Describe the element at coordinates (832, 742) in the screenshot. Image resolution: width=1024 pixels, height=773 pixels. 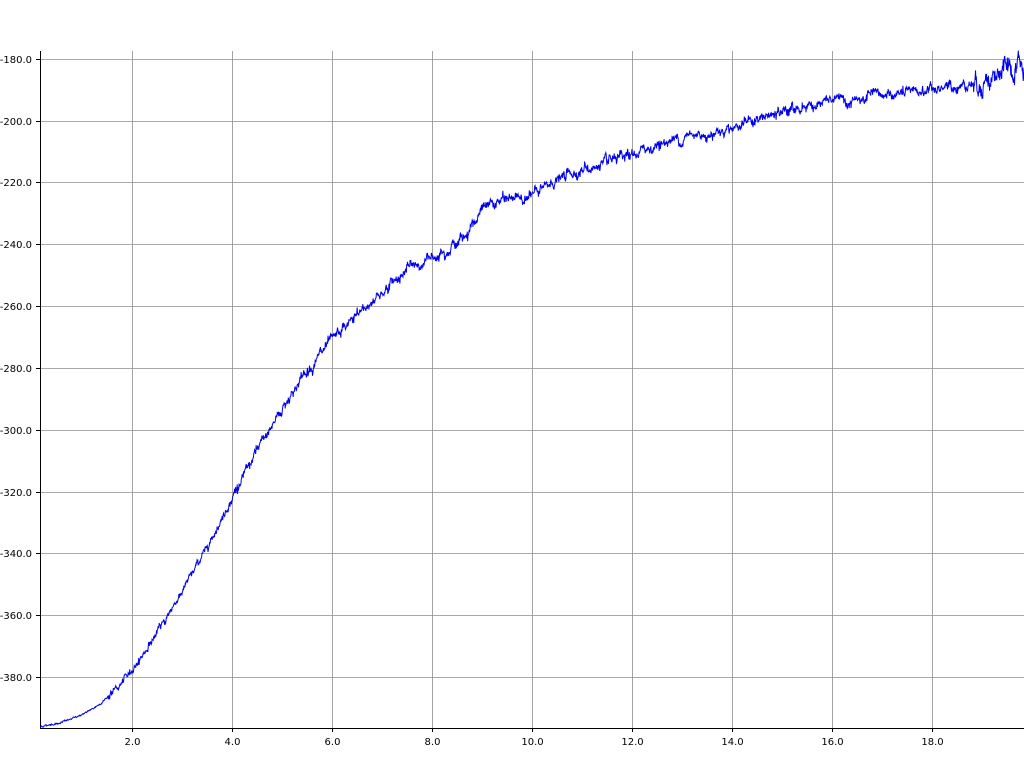
I see `x-tick-label: 16.0` at that location.